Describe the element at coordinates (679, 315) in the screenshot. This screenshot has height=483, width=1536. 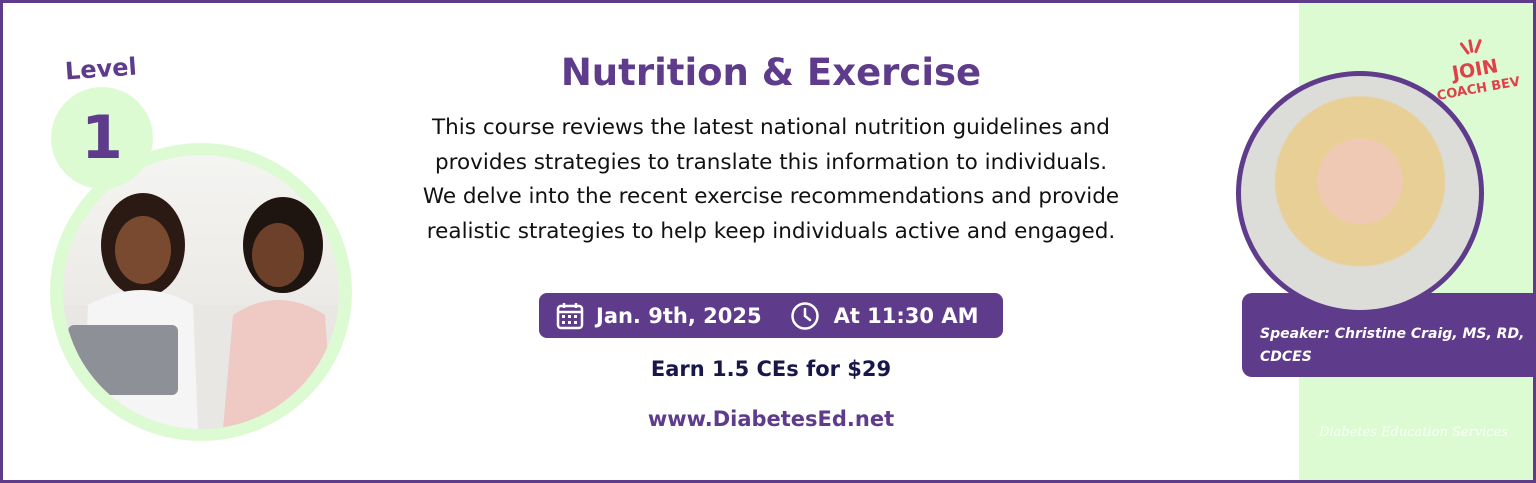
I see `event-date: Jan. 9th, 2025` at that location.